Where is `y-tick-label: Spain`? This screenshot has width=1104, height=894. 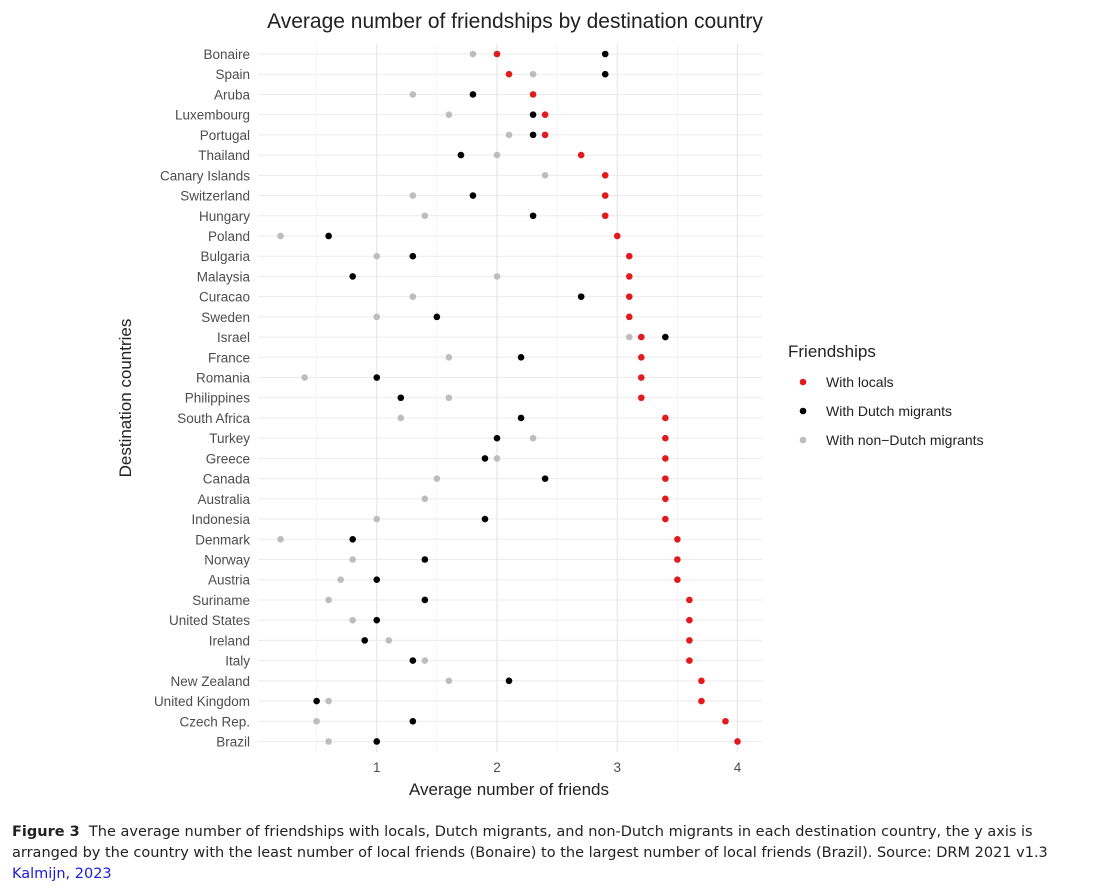 y-tick-label: Spain is located at coordinates (232, 74).